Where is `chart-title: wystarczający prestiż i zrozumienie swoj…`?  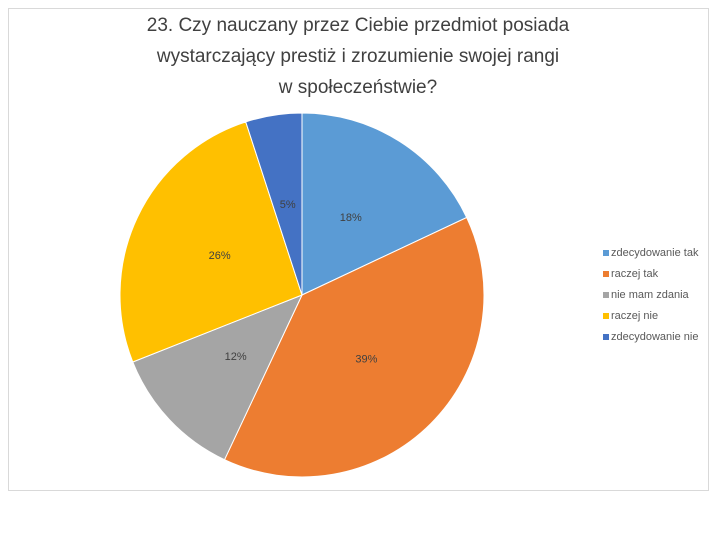
chart-title: wystarczający prestiż i zrozumienie swoj… is located at coordinates (357, 56).